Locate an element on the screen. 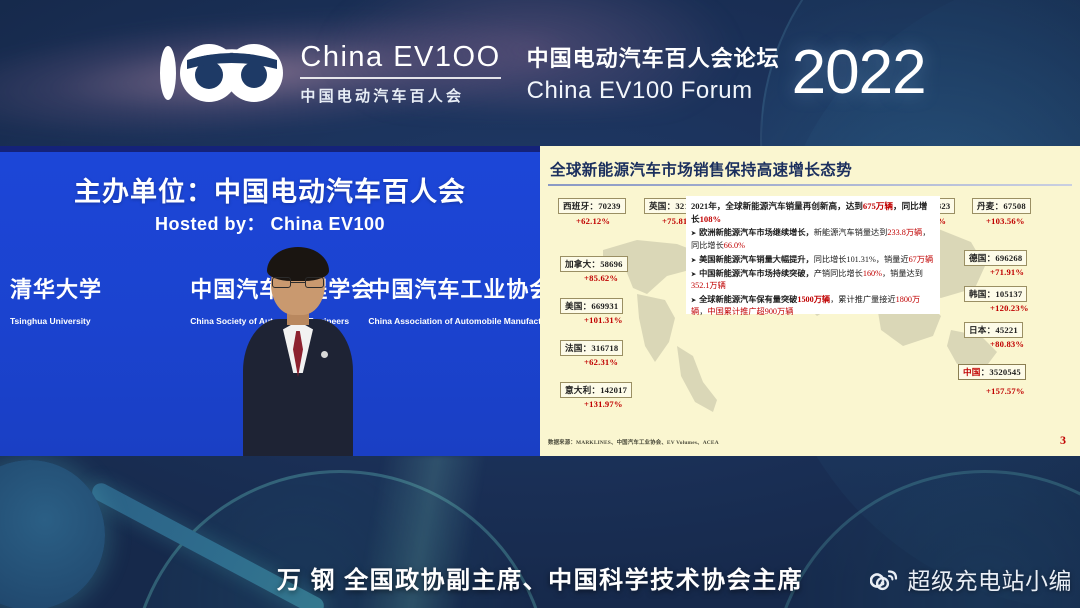  speaker-glasses is located at coordinates (298, 282).